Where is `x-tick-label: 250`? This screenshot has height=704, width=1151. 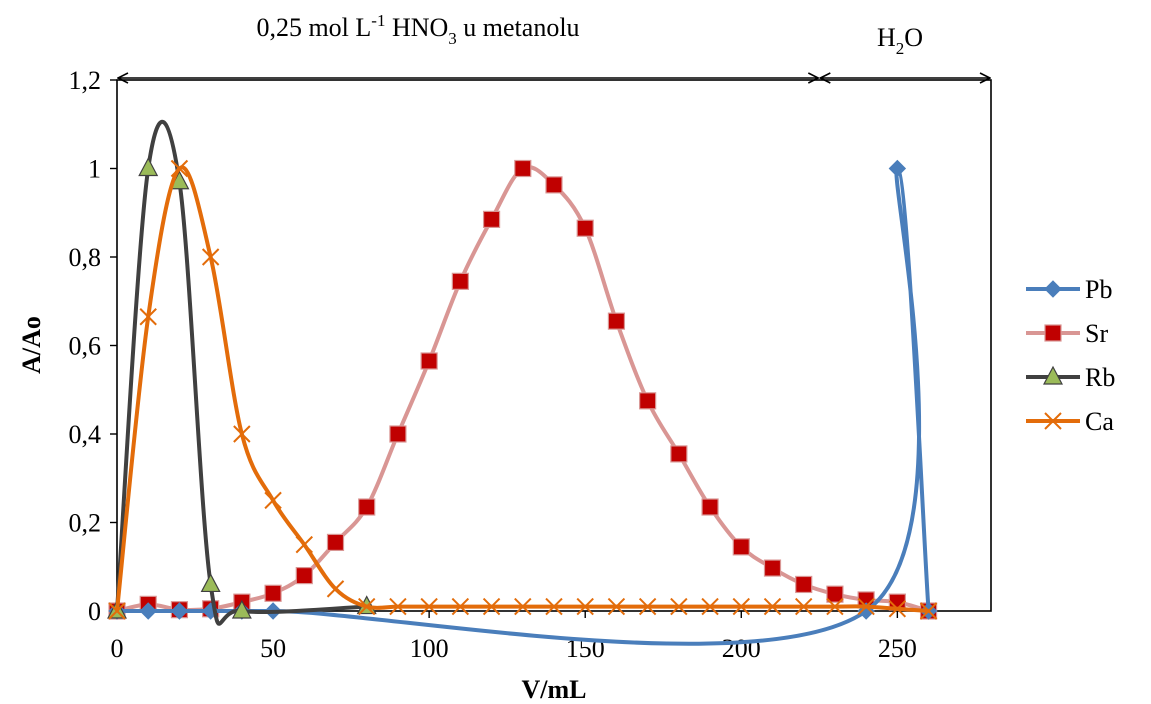
x-tick-label: 250 is located at coordinates (897, 648).